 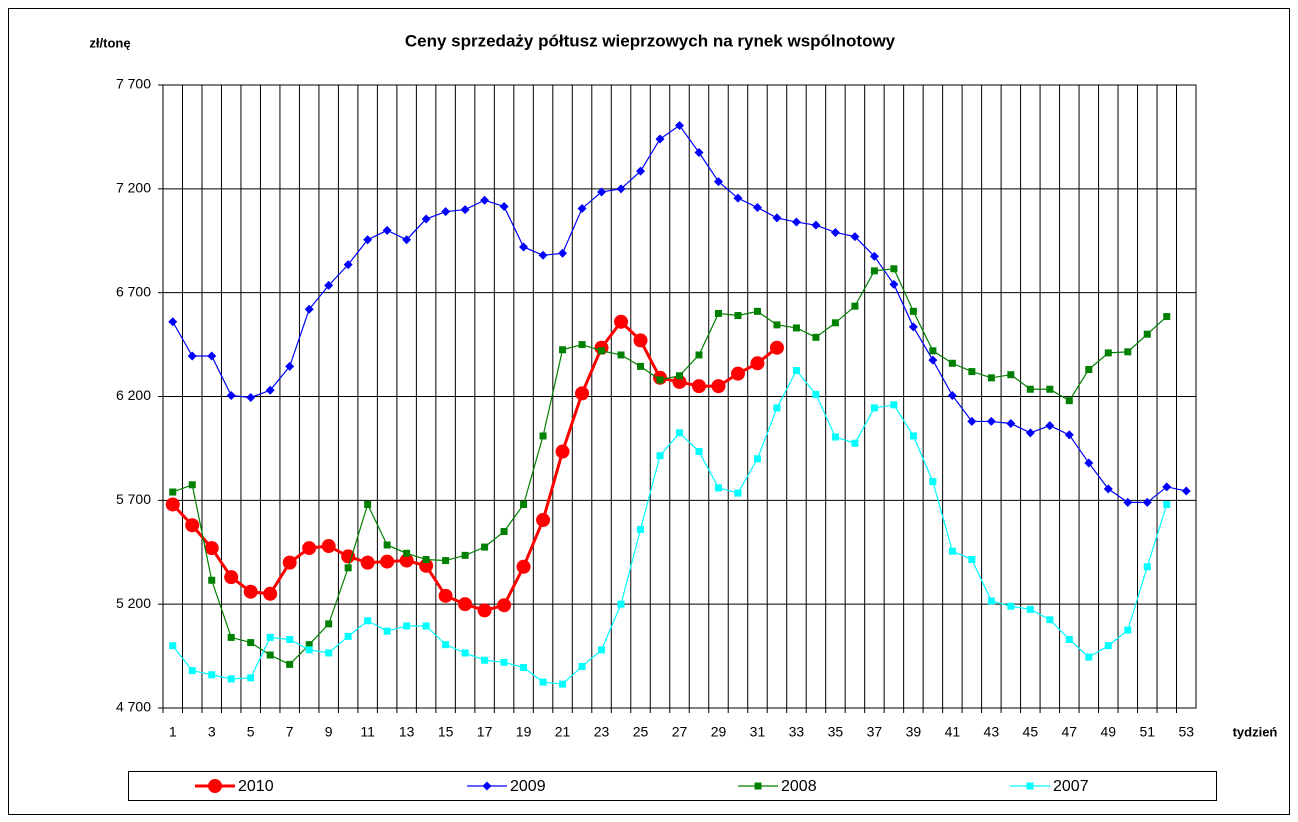 What do you see at coordinates (953, 732) in the screenshot?
I see `x-tick-label: 41` at bounding box center [953, 732].